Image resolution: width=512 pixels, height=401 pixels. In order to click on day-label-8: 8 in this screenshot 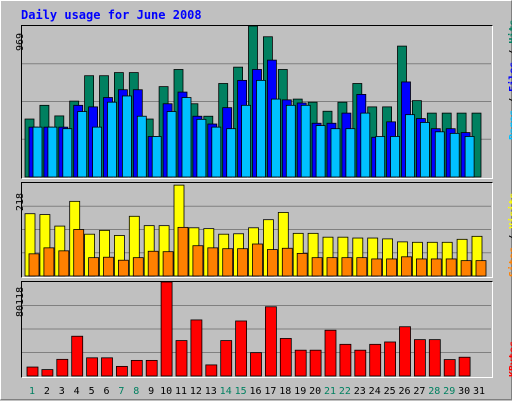, I will do `click(136, 391)`.